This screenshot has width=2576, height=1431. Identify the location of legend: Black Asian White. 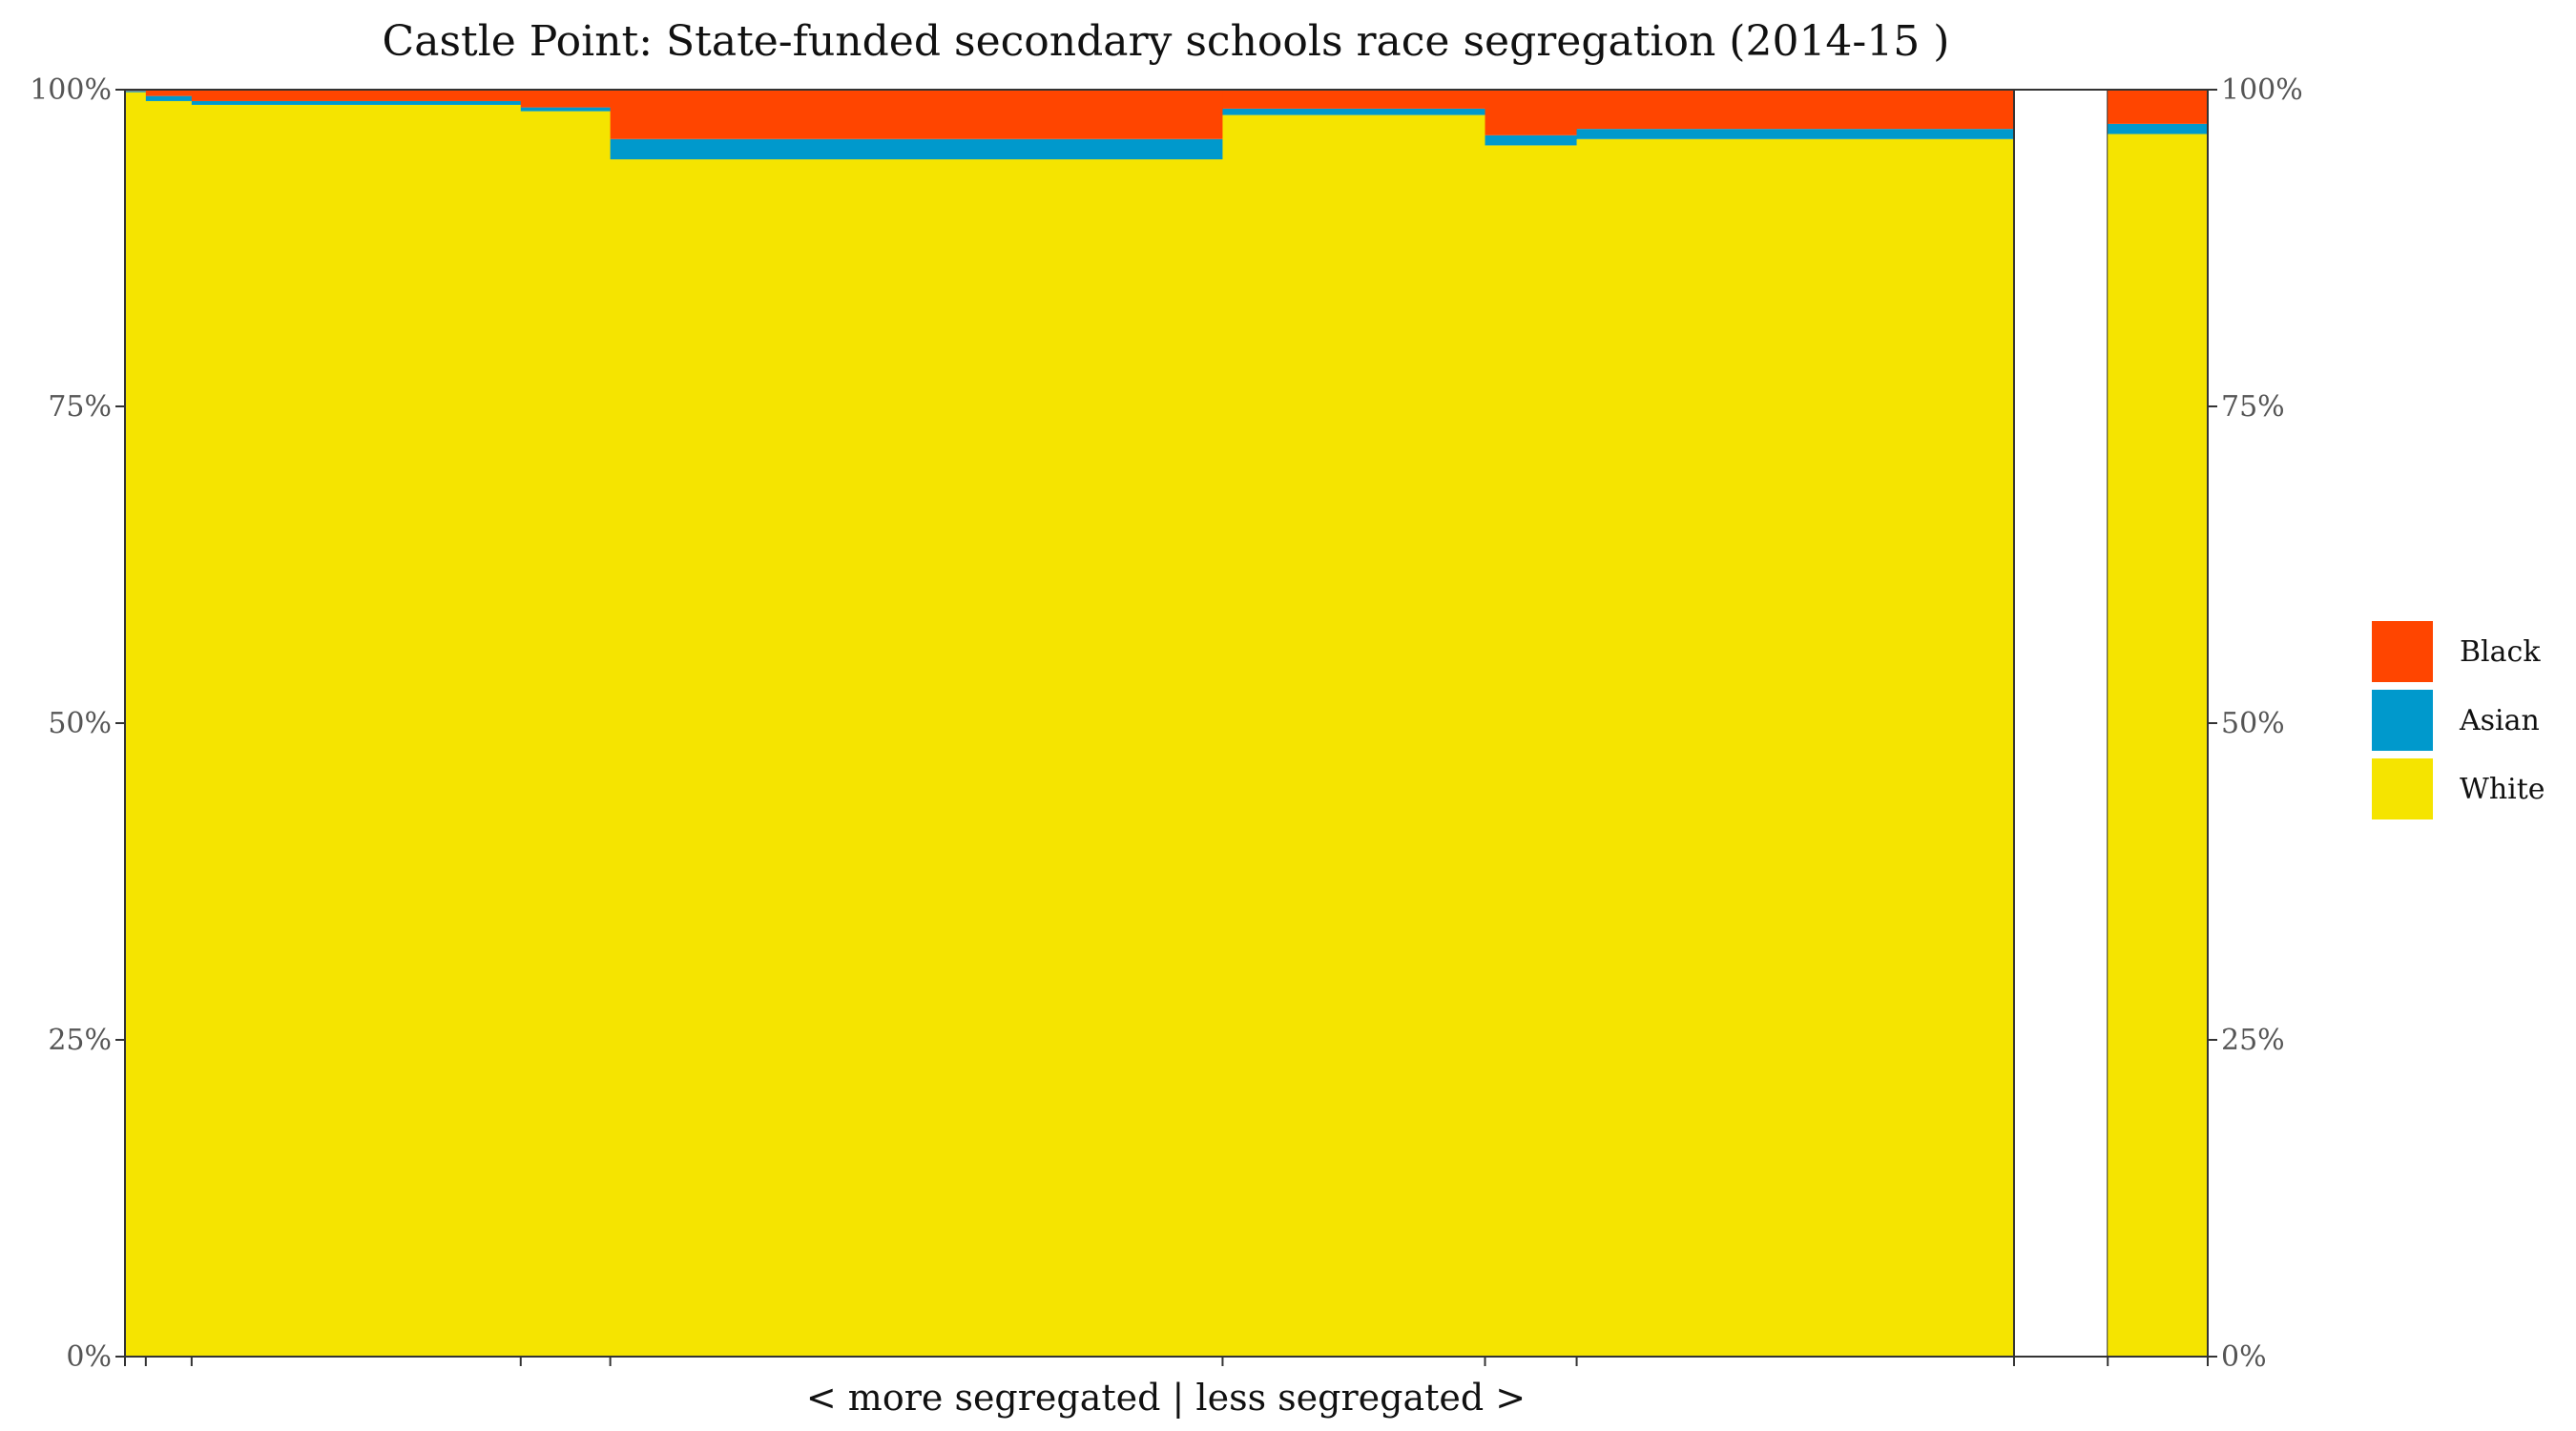
(2458, 720).